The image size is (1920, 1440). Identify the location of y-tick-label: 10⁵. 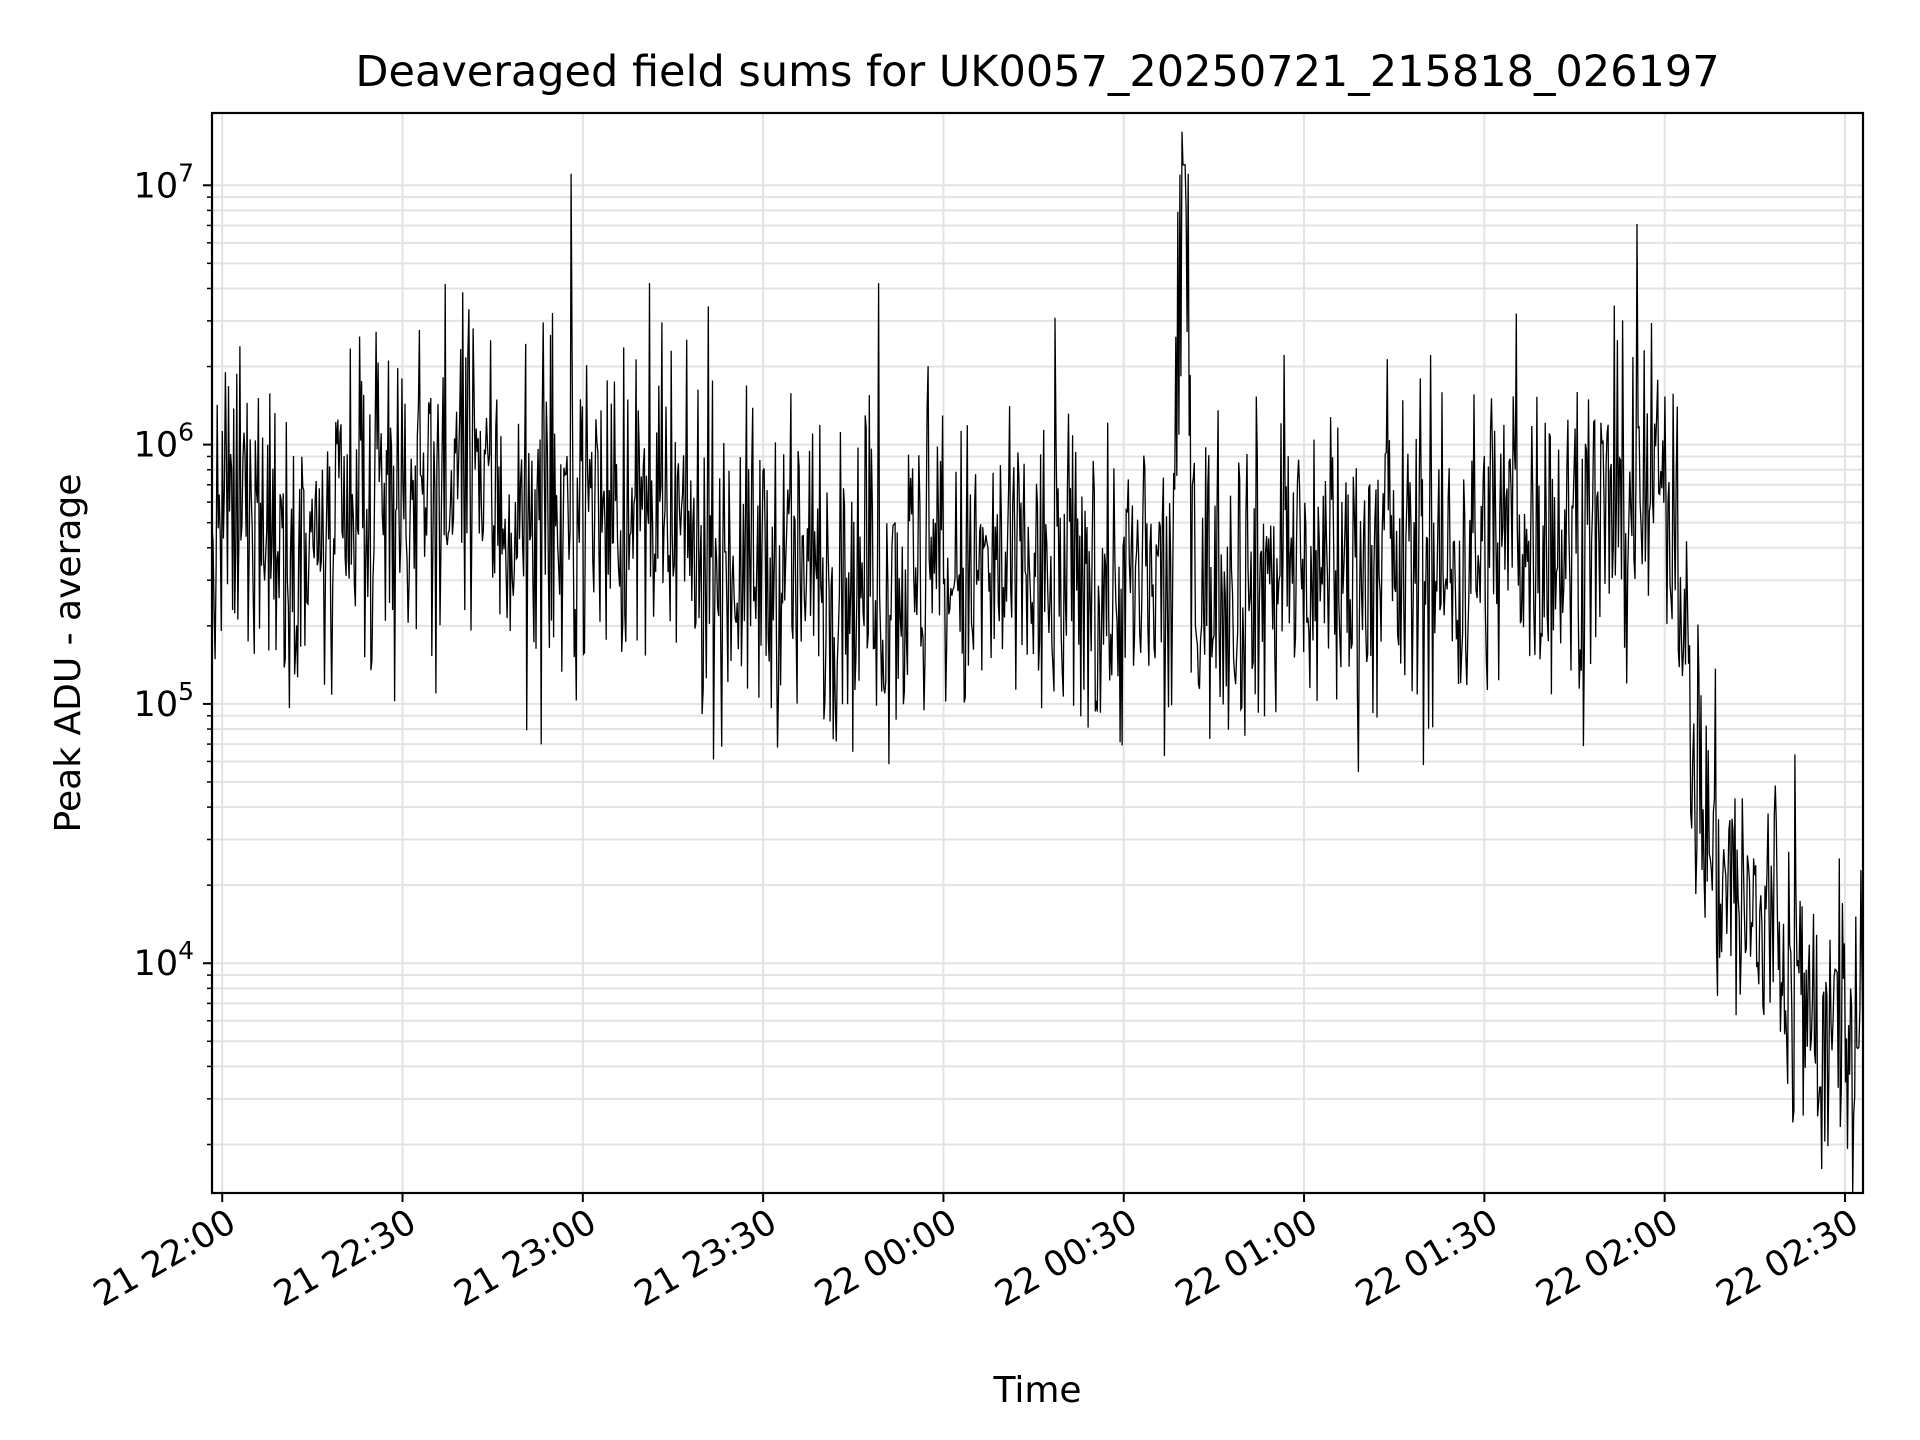
(164, 701).